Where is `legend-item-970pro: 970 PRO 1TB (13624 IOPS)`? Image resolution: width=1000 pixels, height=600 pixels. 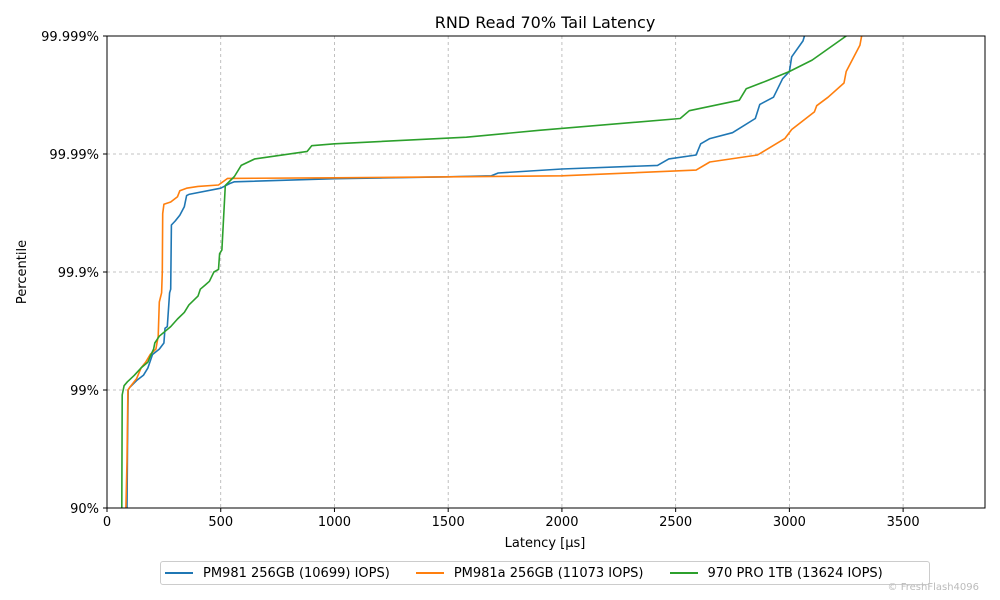
legend-item-970pro: 970 PRO 1TB (13624 IOPS) is located at coordinates (776, 573).